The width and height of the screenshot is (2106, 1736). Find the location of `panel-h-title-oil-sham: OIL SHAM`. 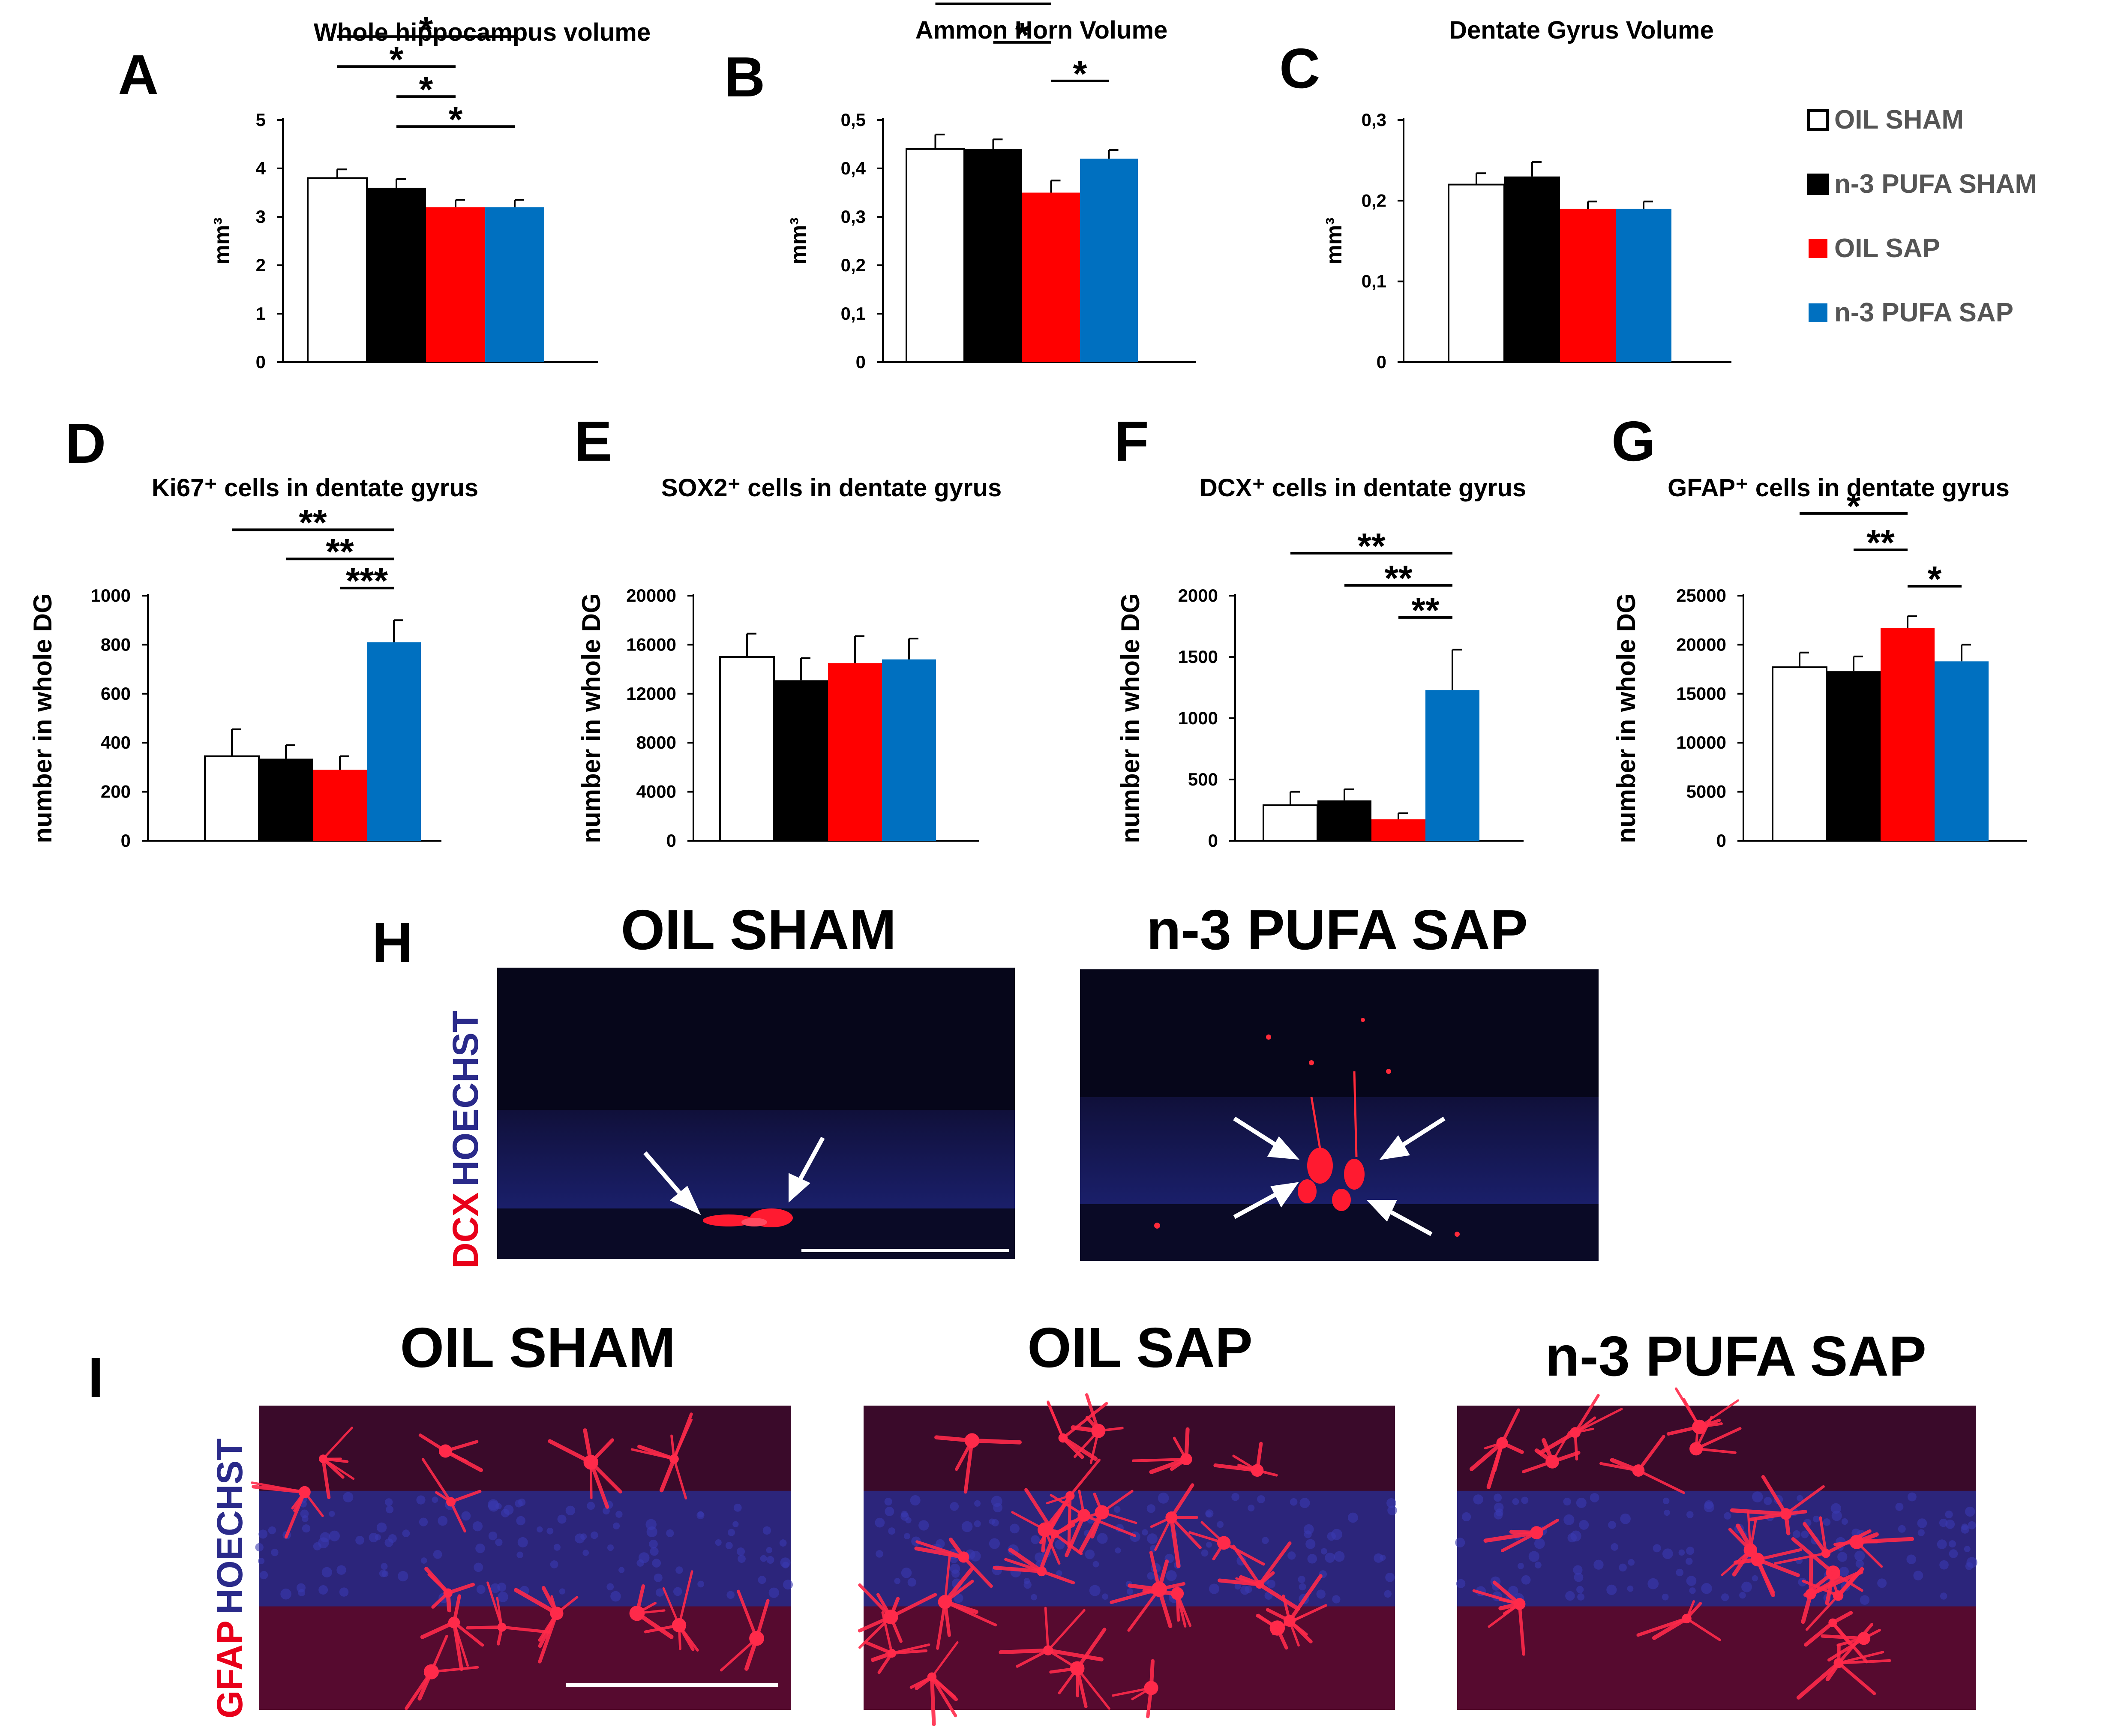

panel-h-title-oil-sham: OIL SHAM is located at coordinates (759, 929).